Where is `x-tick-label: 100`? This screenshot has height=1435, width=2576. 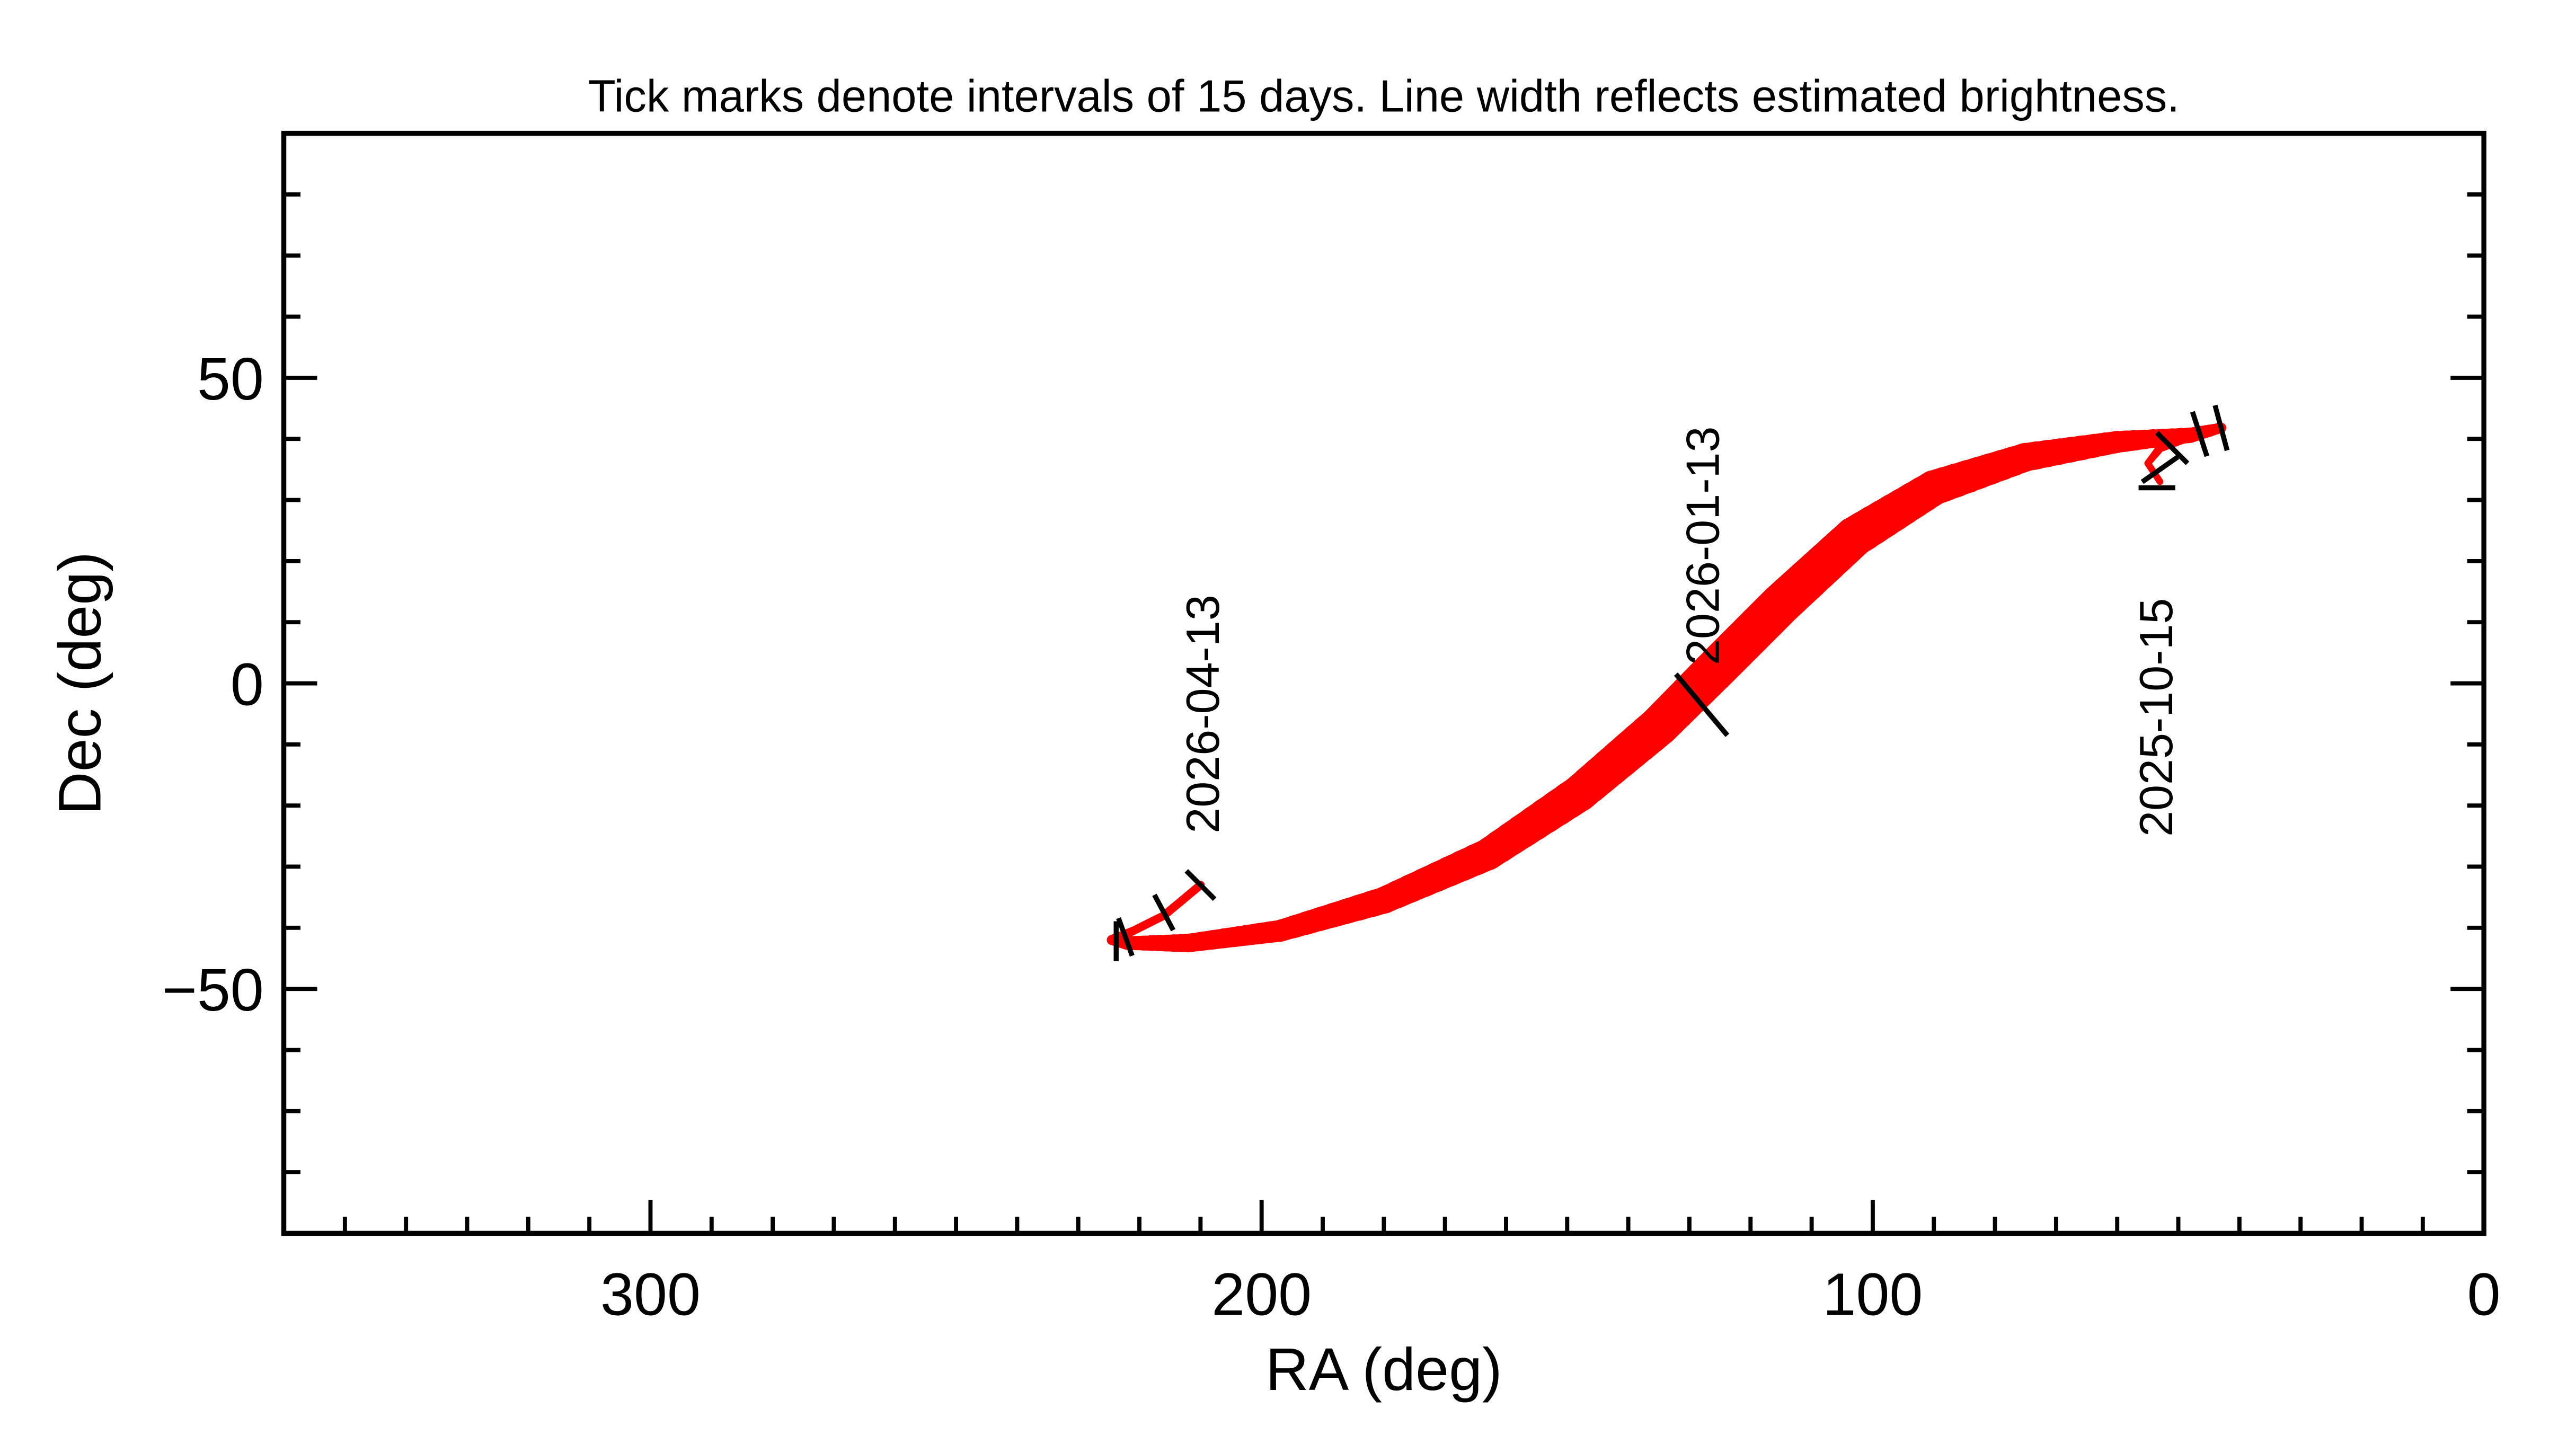
x-tick-label: 100 is located at coordinates (1872, 1294).